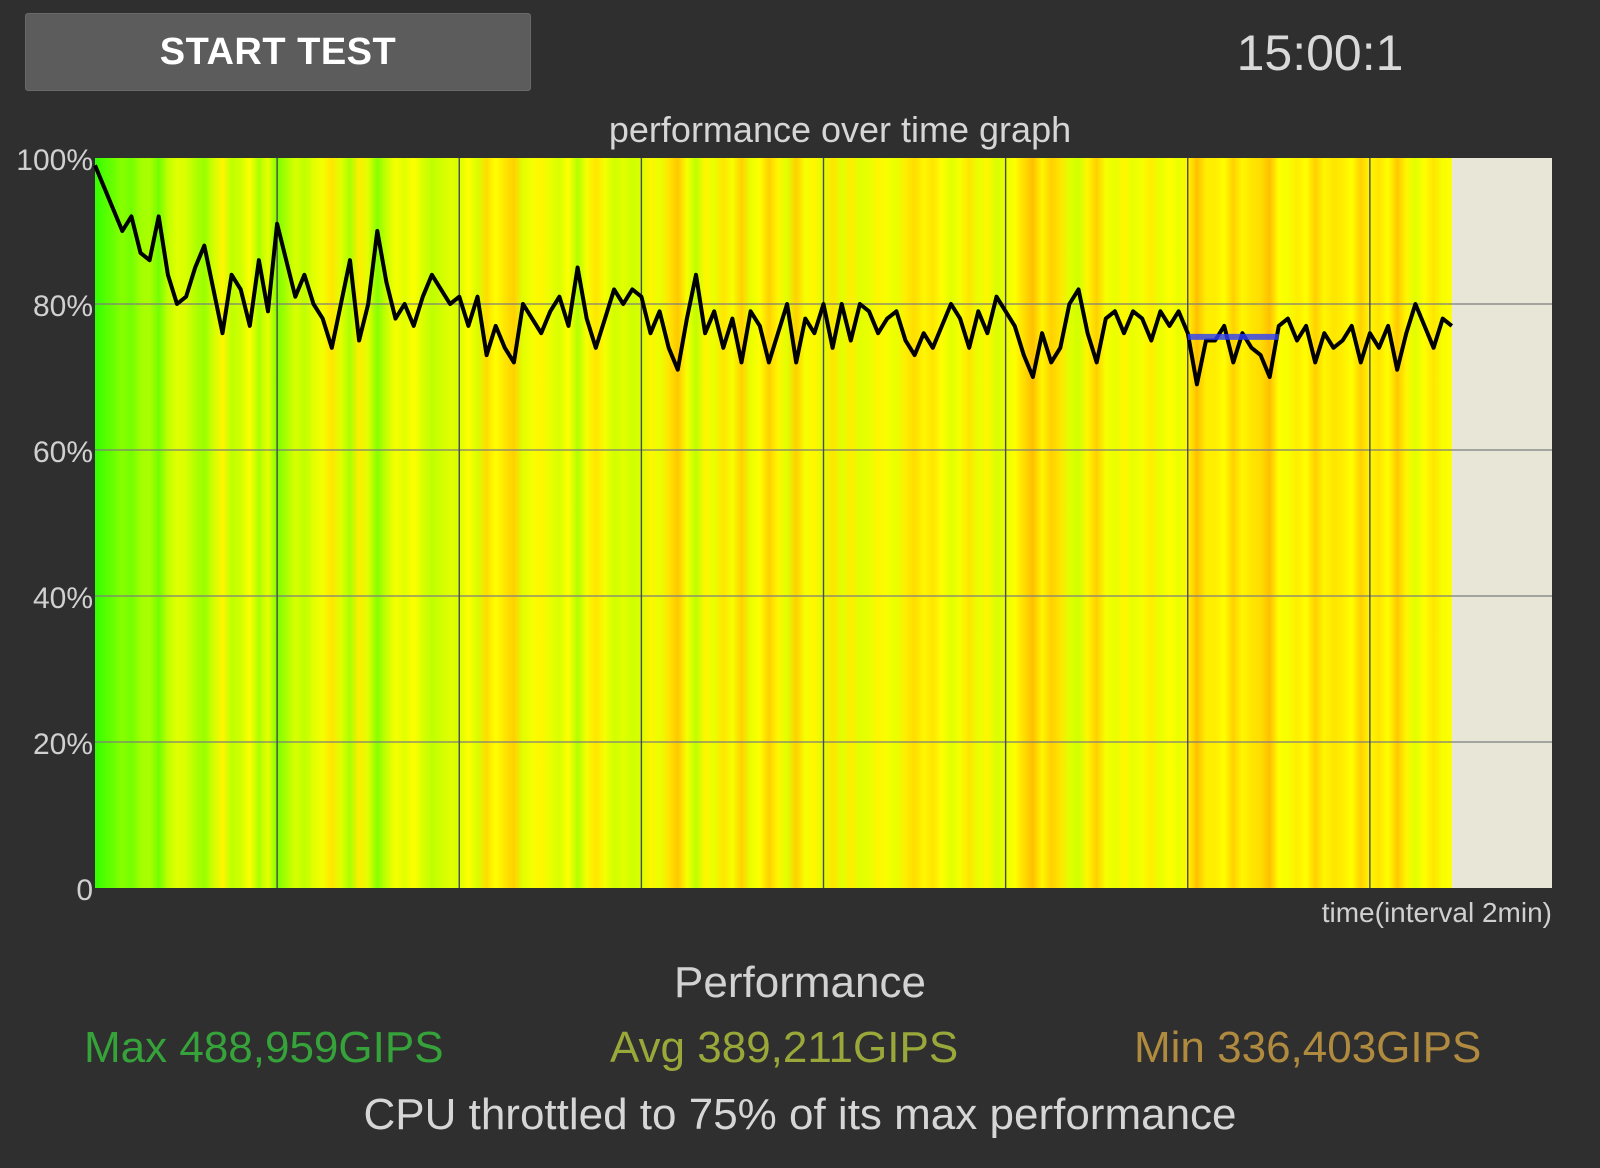 The width and height of the screenshot is (1600, 1168). Describe the element at coordinates (1320, 53) in the screenshot. I see `test-timer: 15:00:1` at that location.